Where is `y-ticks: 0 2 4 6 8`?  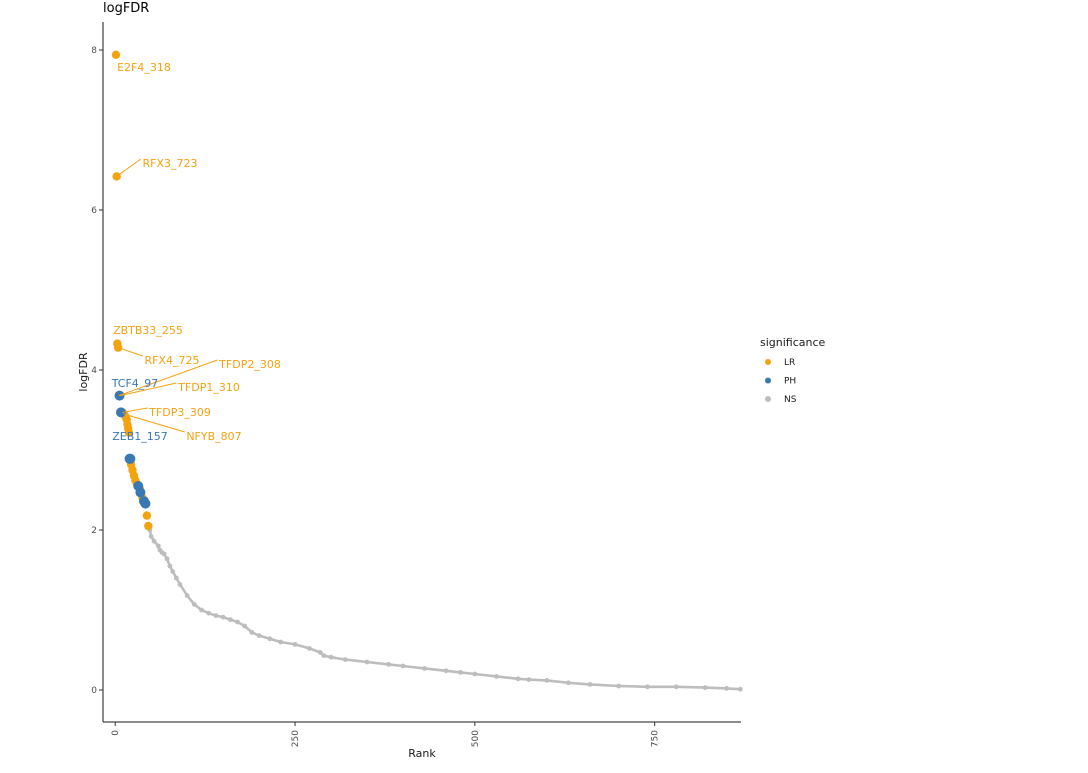
y-ticks: 0 2 4 6 8 is located at coordinates (97, 371).